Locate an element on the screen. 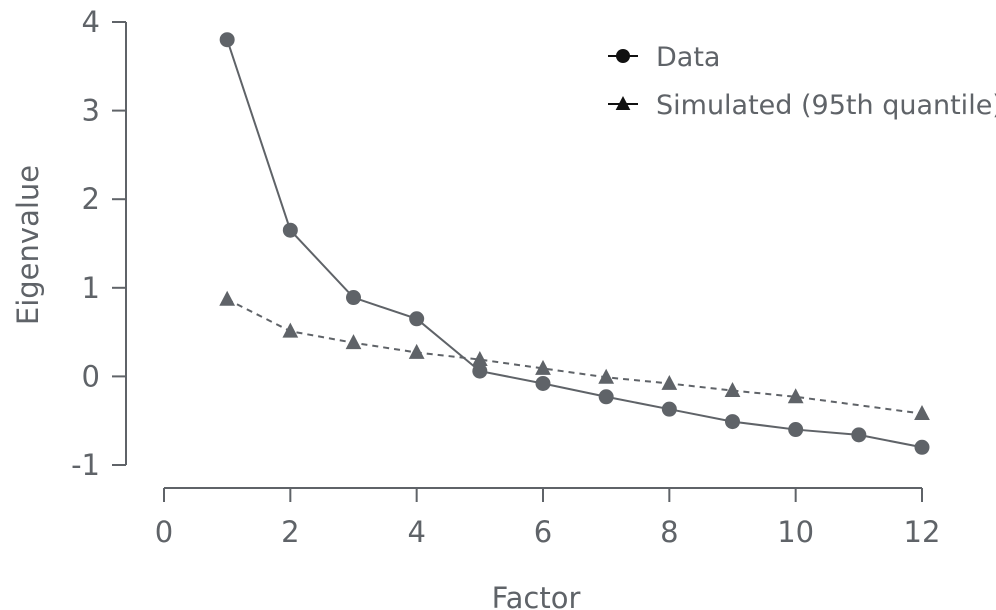  legend-marker-simulated is located at coordinates (623, 103).